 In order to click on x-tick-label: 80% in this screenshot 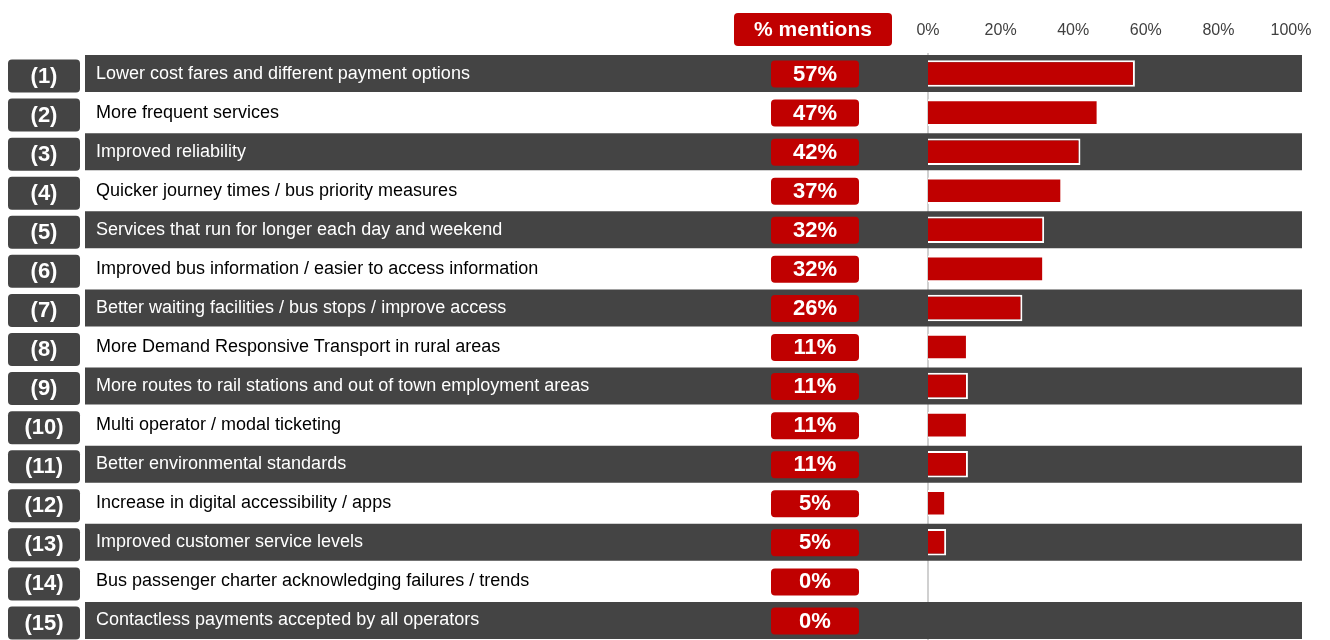, I will do `click(1218, 29)`.